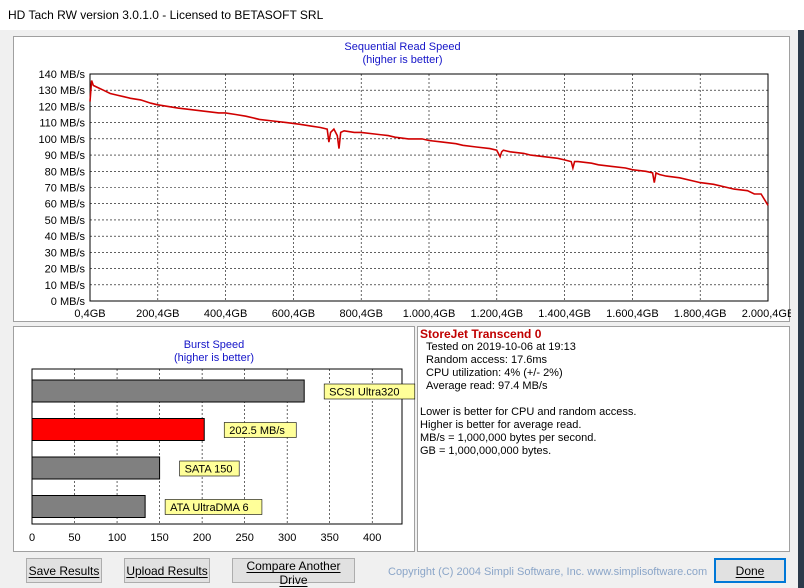  Describe the element at coordinates (157, 314) in the screenshot. I see `read-x-tick-label: 200,4GB` at that location.